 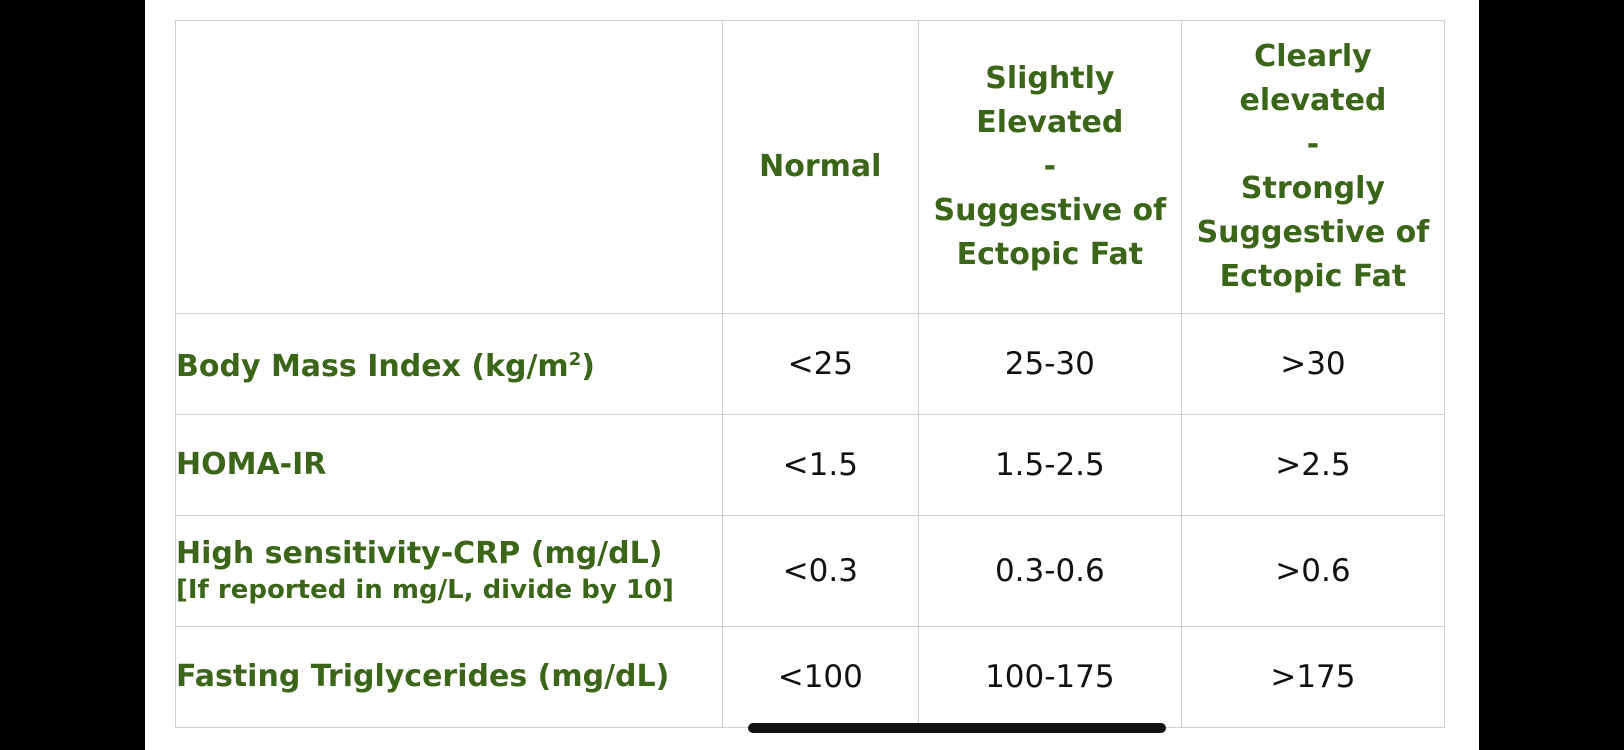 I want to click on row-label-homa-ir: HOMA-IR, so click(x=449, y=465).